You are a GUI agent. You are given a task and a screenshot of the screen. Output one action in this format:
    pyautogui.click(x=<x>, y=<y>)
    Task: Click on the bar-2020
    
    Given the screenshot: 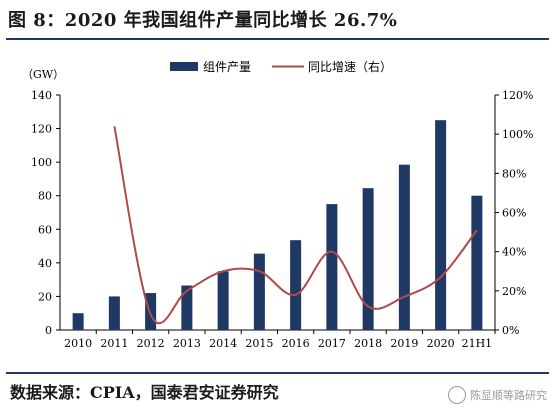 What is the action you would take?
    pyautogui.click(x=441, y=225)
    